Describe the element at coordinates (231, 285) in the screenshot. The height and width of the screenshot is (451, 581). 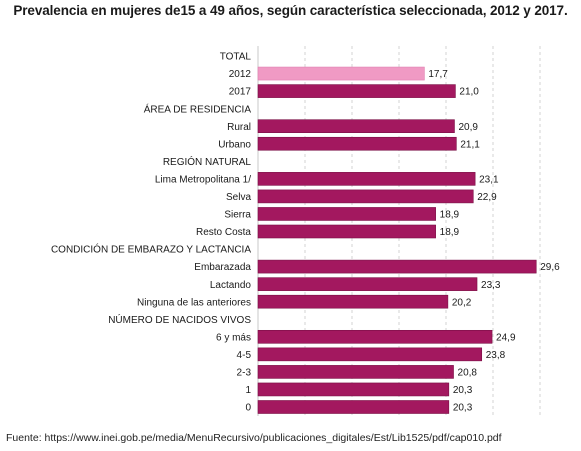
I see `category-label: Lactando` at that location.